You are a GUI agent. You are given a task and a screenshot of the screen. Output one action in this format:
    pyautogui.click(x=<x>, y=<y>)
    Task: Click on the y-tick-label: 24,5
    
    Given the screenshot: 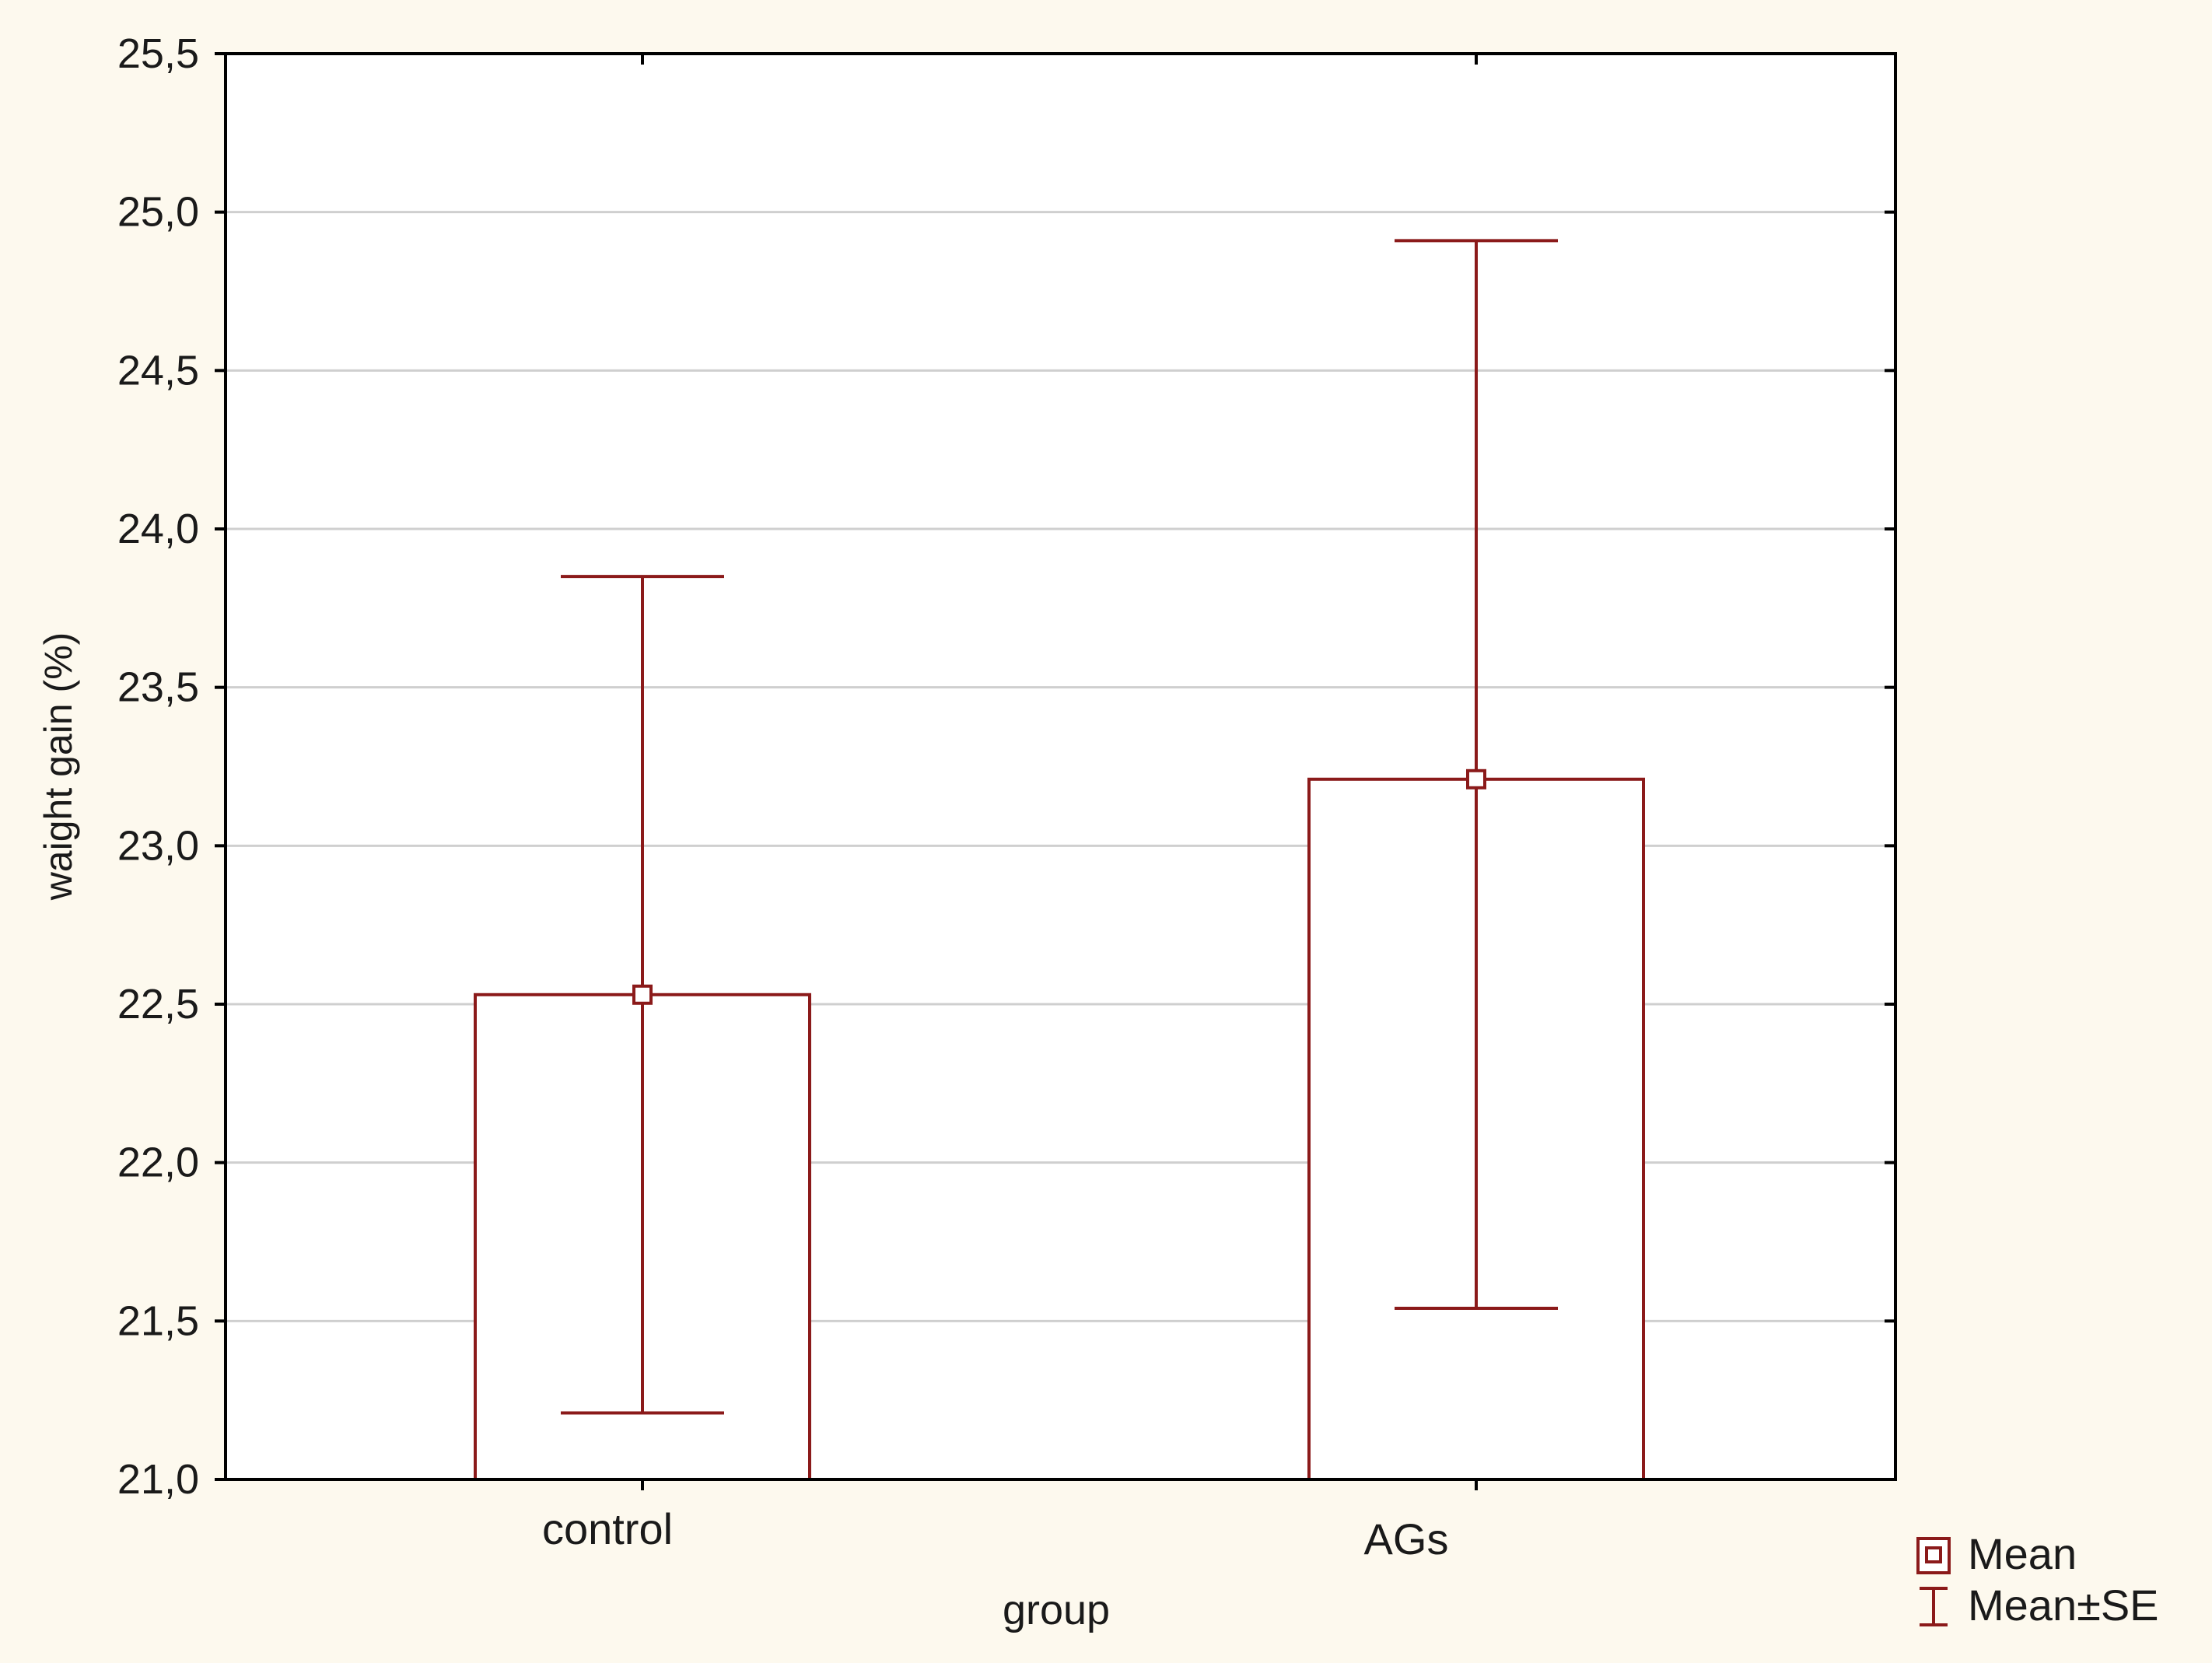 What is the action you would take?
    pyautogui.click(x=158, y=370)
    